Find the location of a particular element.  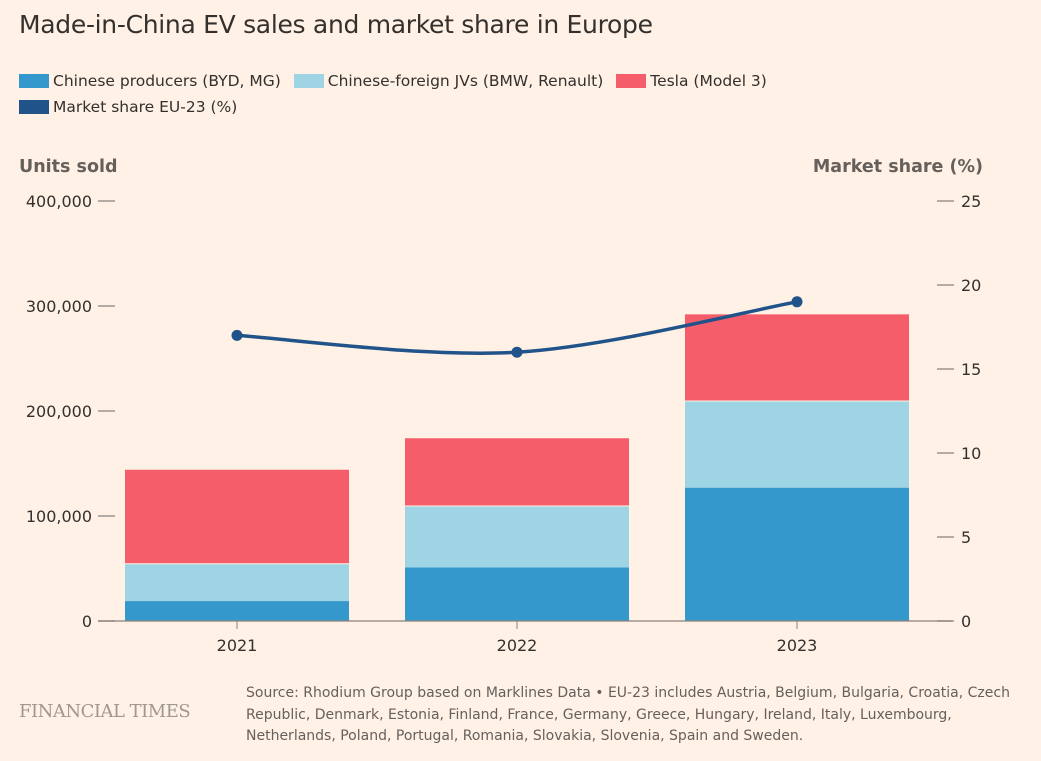

legend-item-tesla: Tesla (Model 3) is located at coordinates (691, 81).